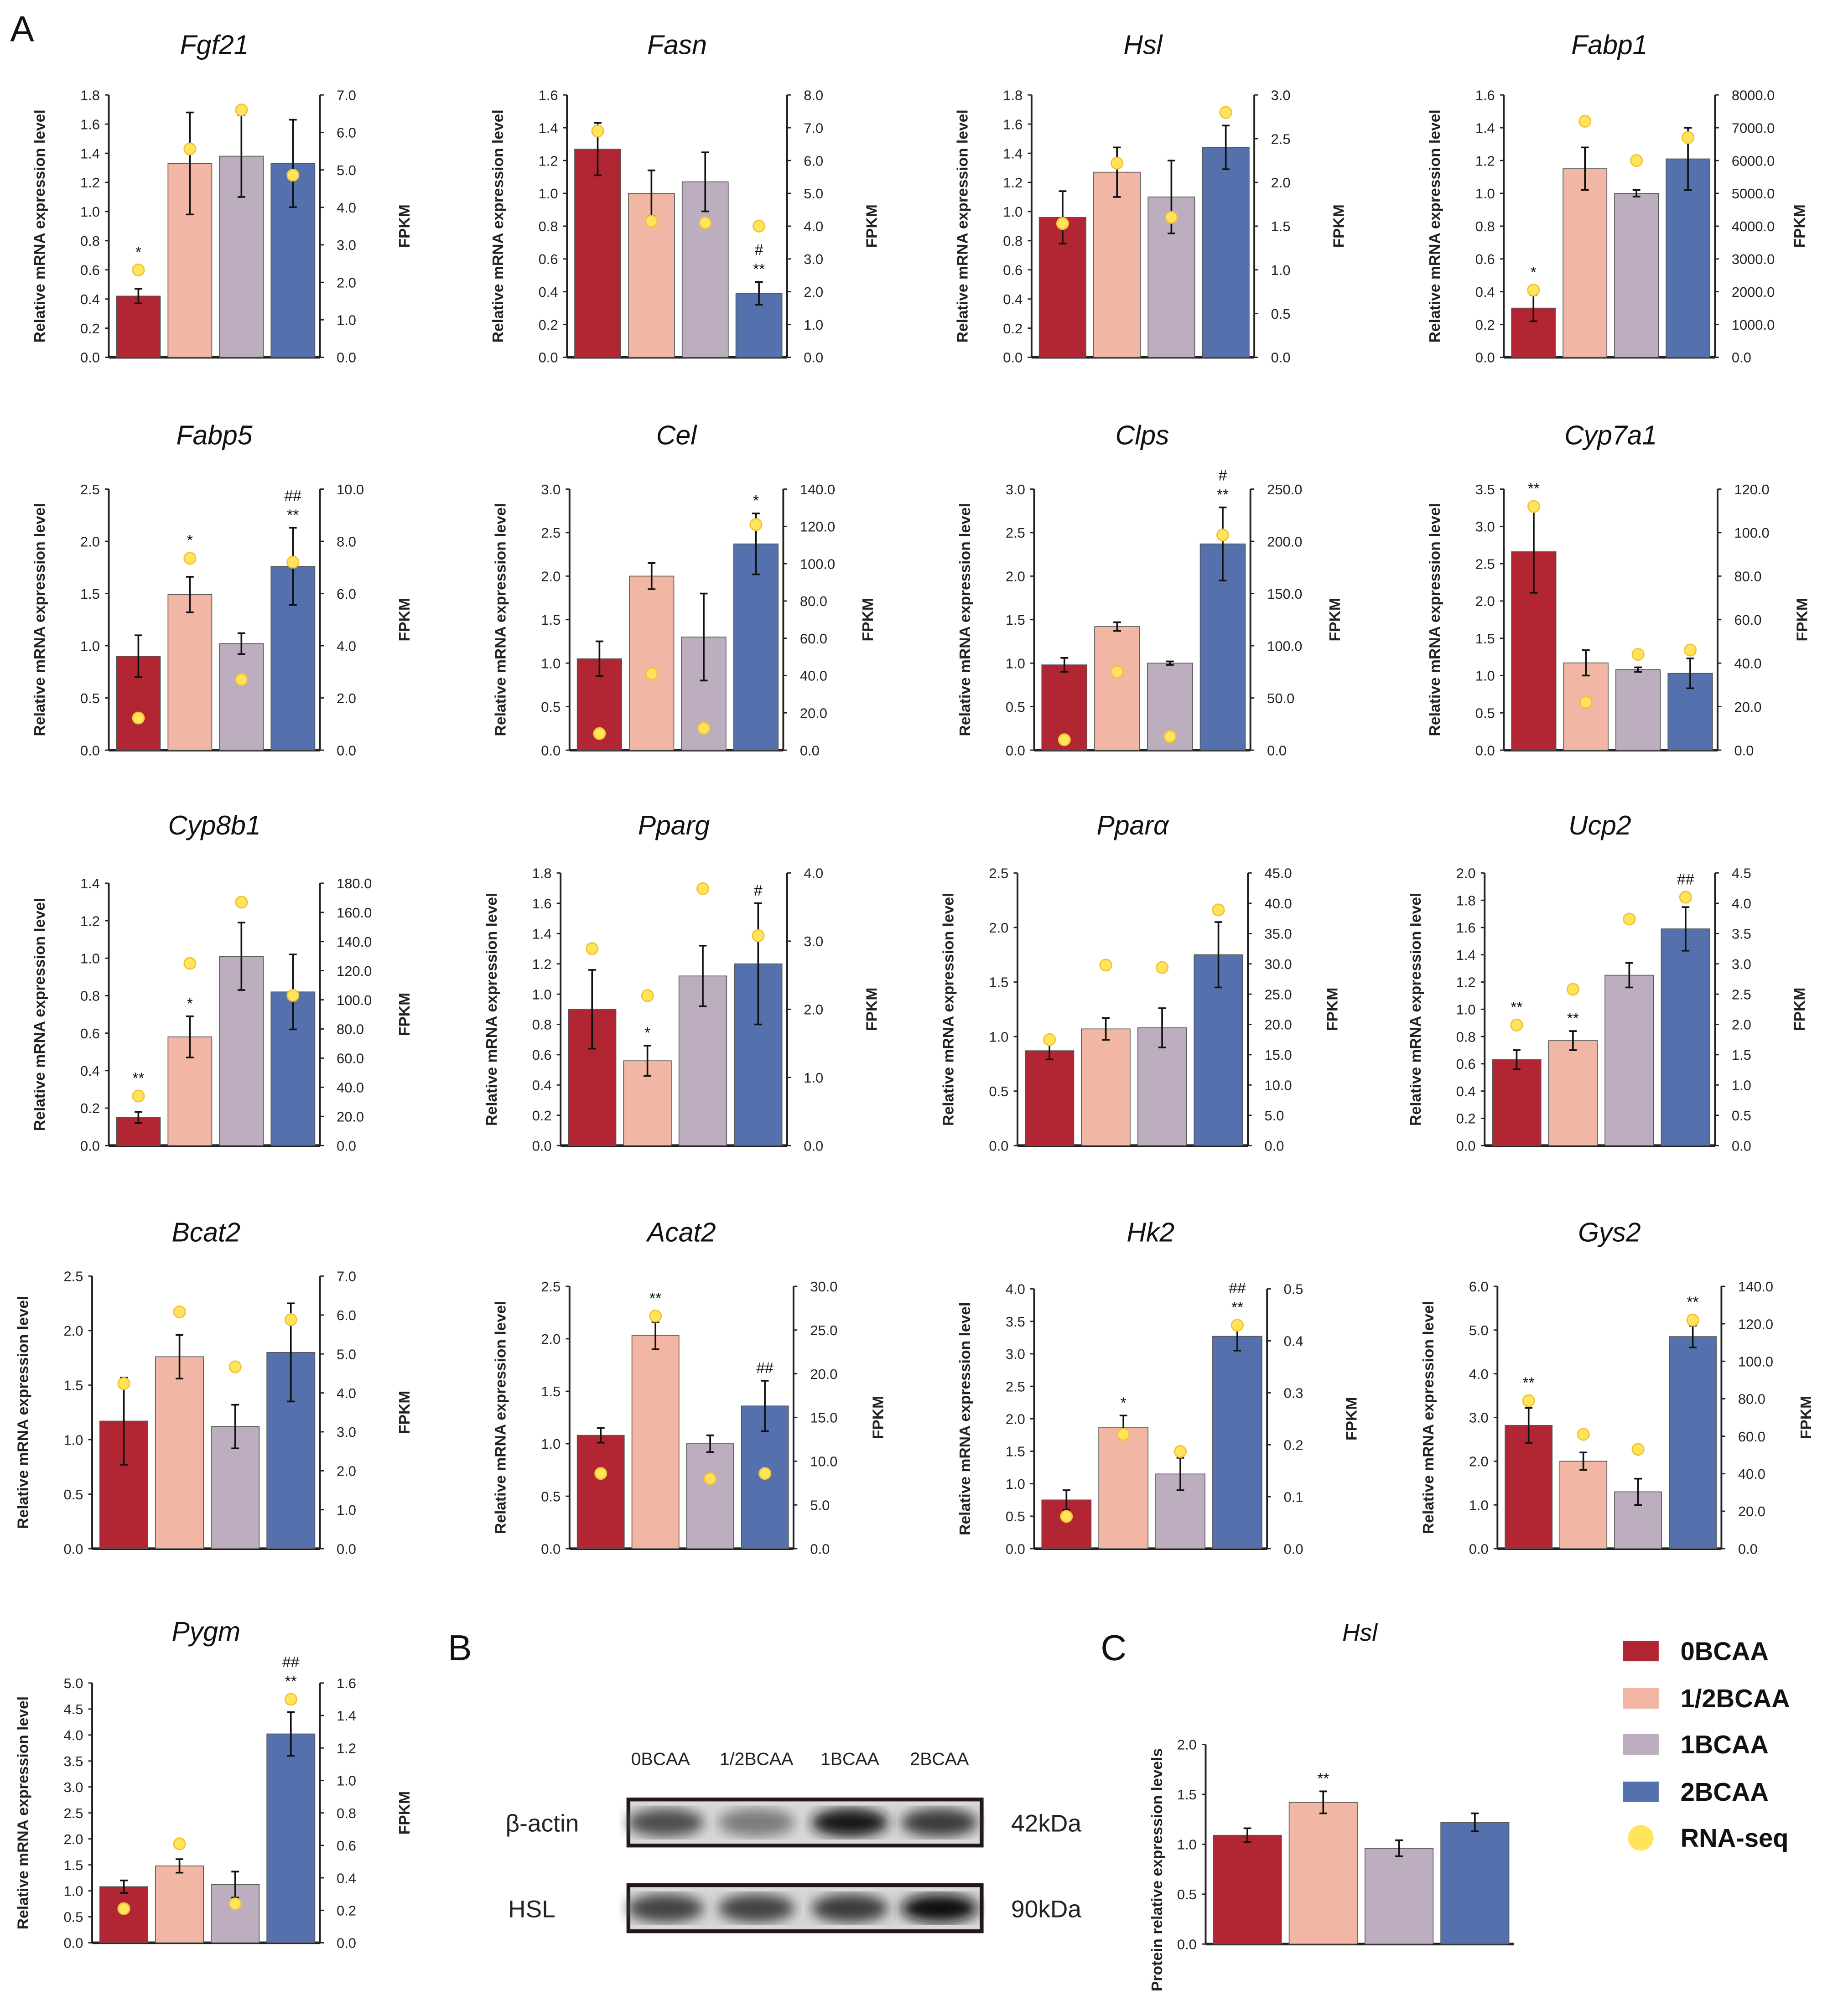 This screenshot has height=2016, width=1843. I want to click on y-axis-label: Relative mRNA expression level, so click(963, 225).